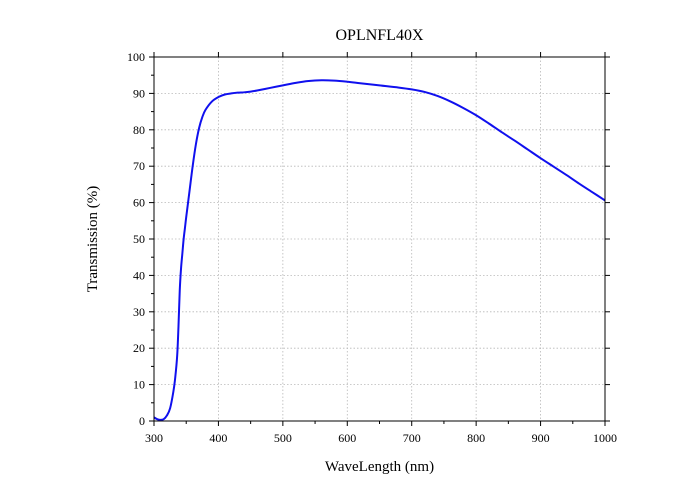  What do you see at coordinates (541, 438) in the screenshot?
I see `x-tick-label: 900` at bounding box center [541, 438].